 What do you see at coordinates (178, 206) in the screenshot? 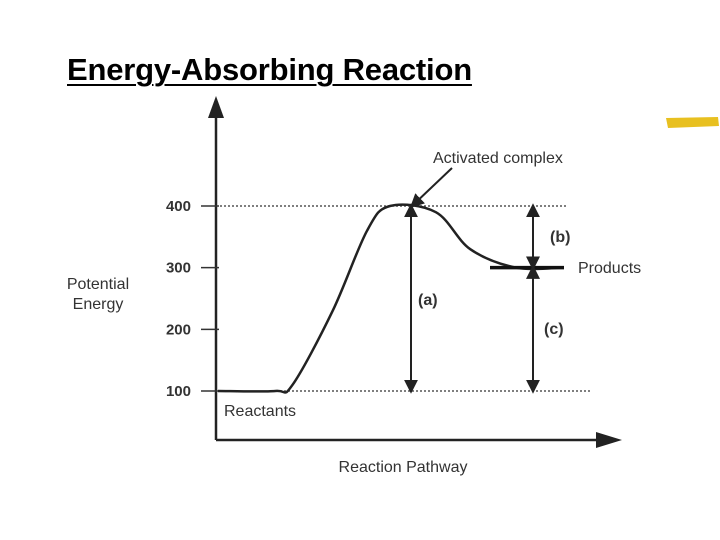
I see `y-tick-label: 400` at bounding box center [178, 206].